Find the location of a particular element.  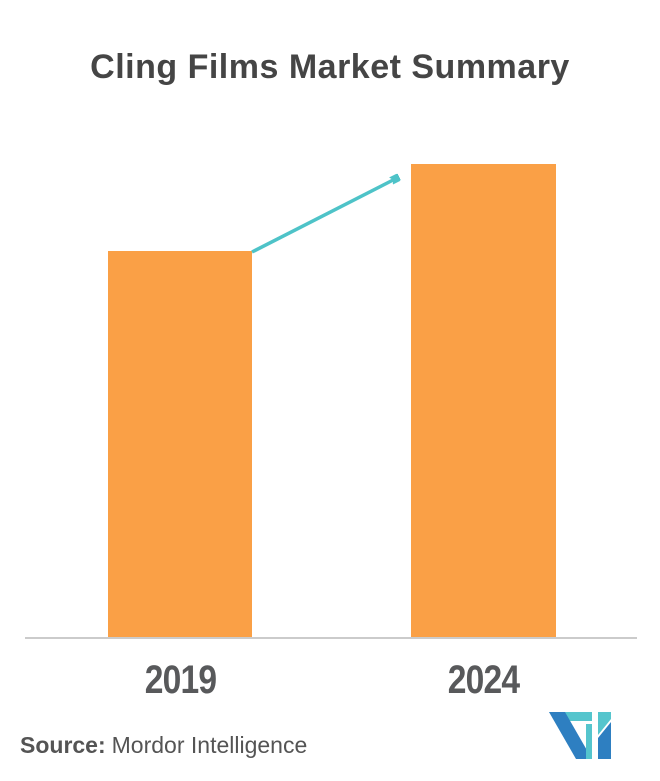

source-text: Mordor Intelligence is located at coordinates (209, 745).